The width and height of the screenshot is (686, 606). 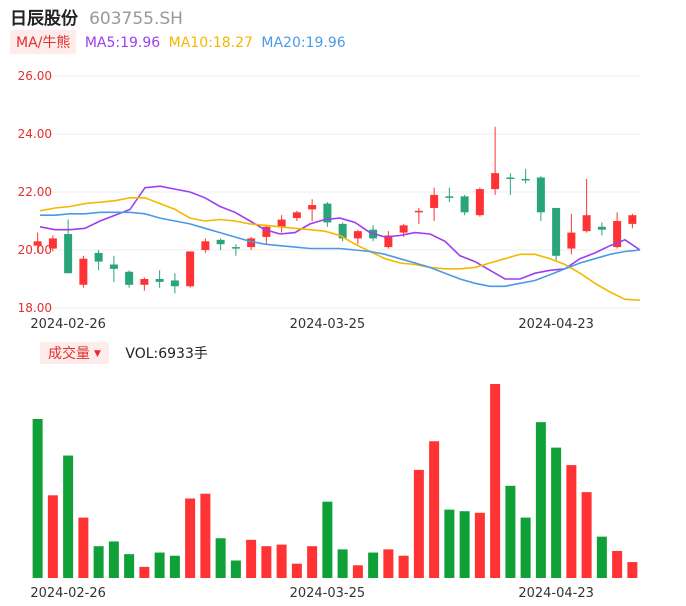 What do you see at coordinates (68, 593) in the screenshot?
I see `volume-date-tick-label: 2024-02-26` at bounding box center [68, 593].